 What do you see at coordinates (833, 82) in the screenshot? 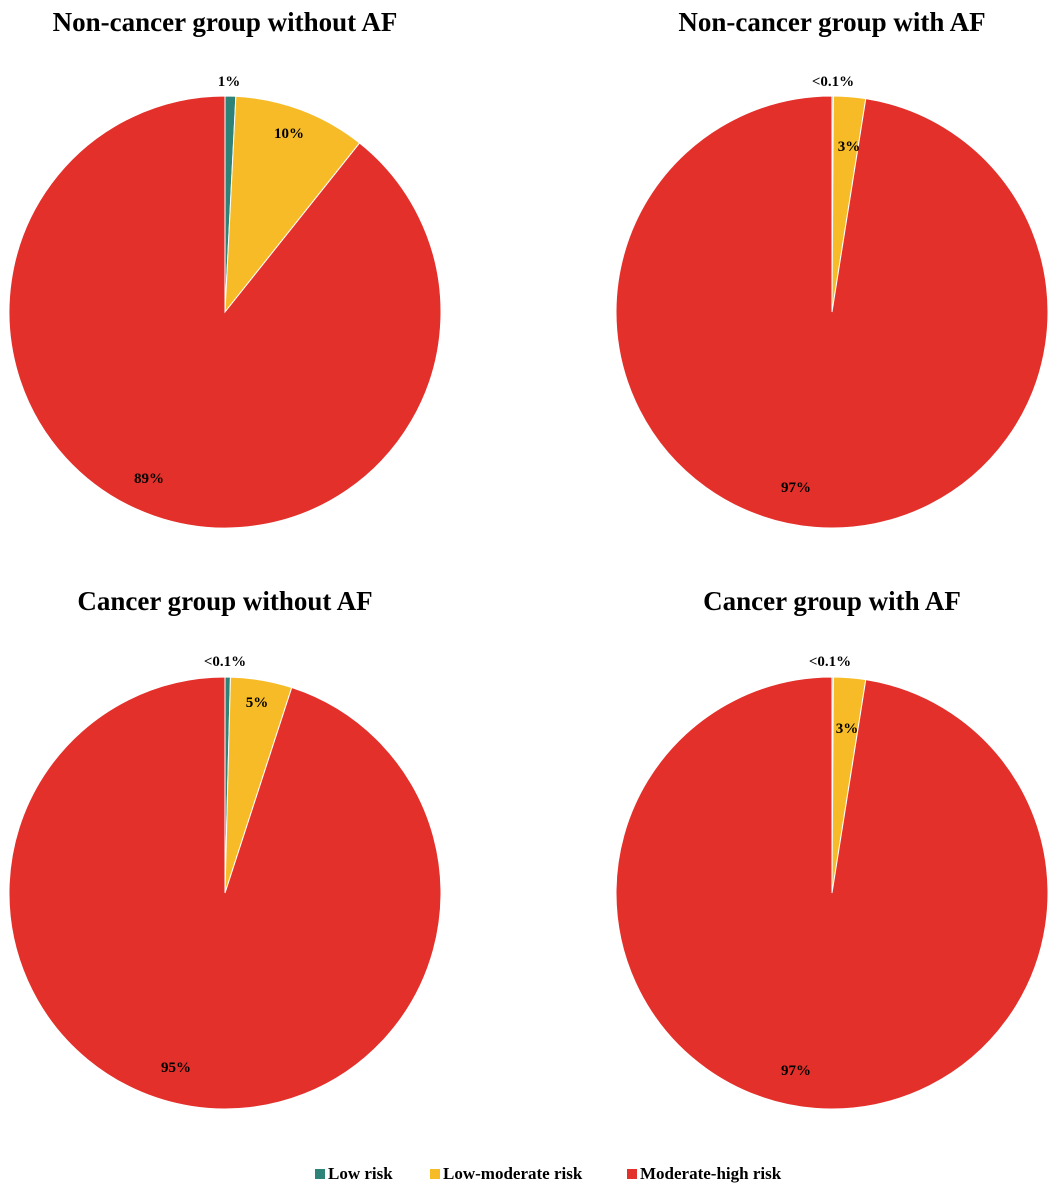
I see `data-label-pie2-low: <0.1%` at bounding box center [833, 82].